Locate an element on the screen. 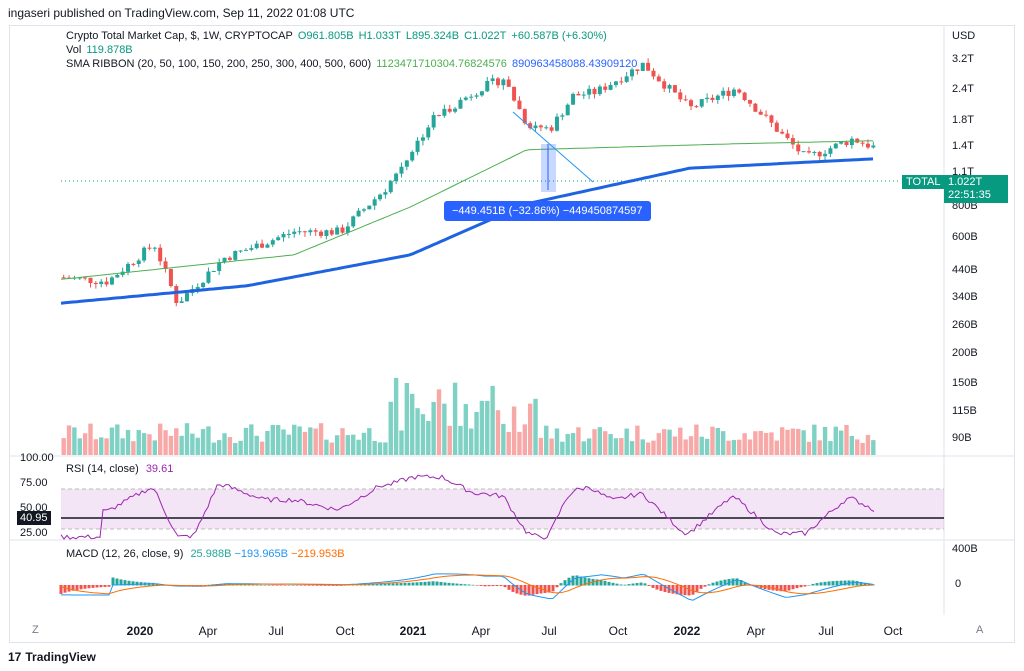  time-tick: Jul is located at coordinates (826, 631).